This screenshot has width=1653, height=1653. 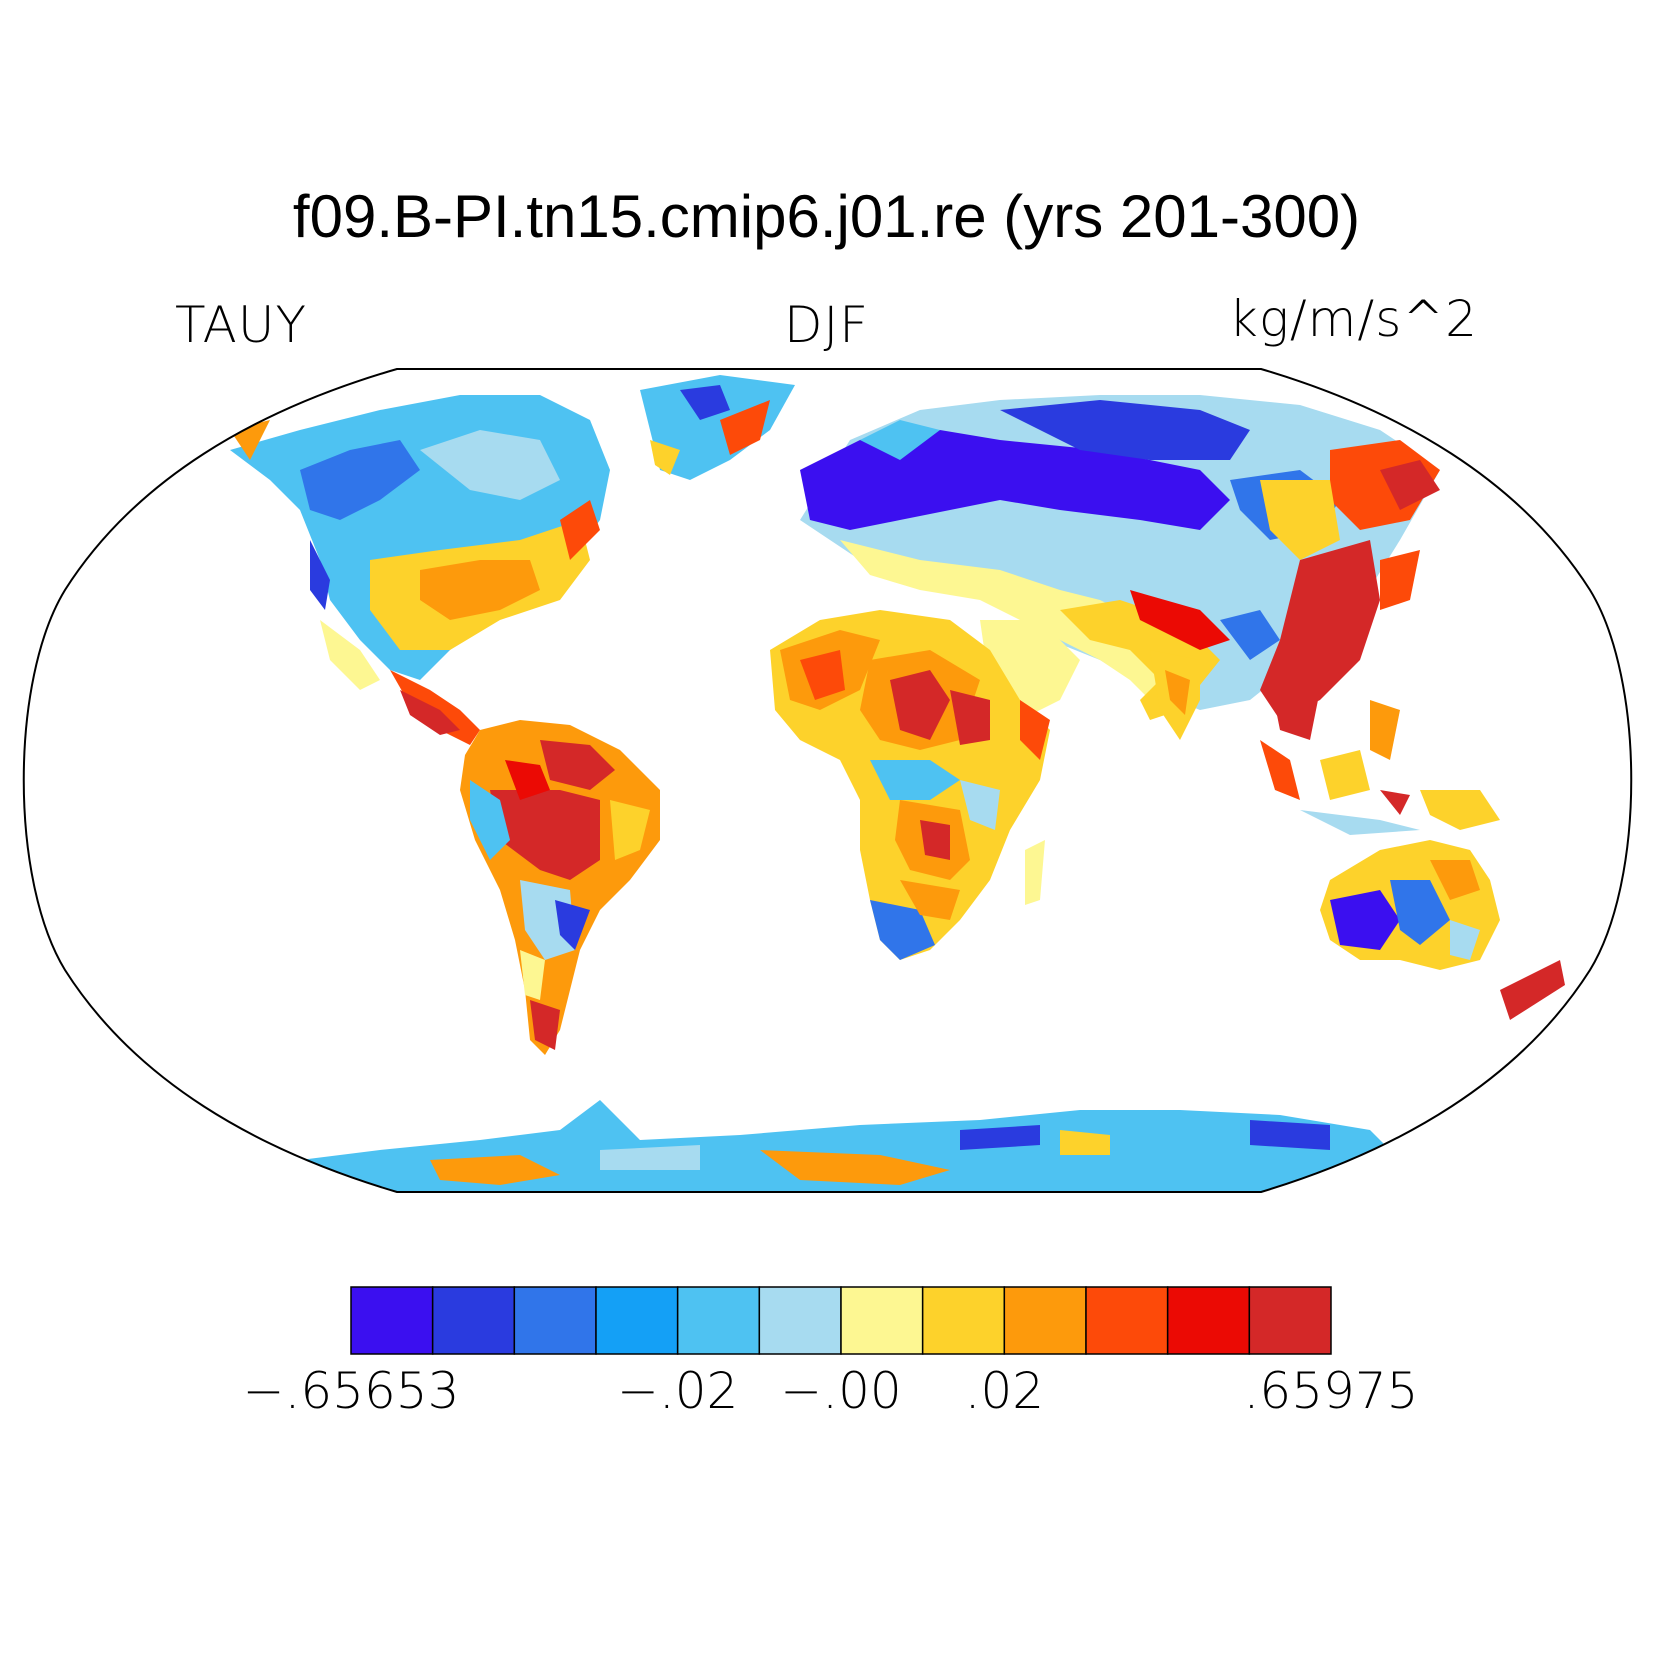 I want to click on australia-land, so click(x=1442, y=930).